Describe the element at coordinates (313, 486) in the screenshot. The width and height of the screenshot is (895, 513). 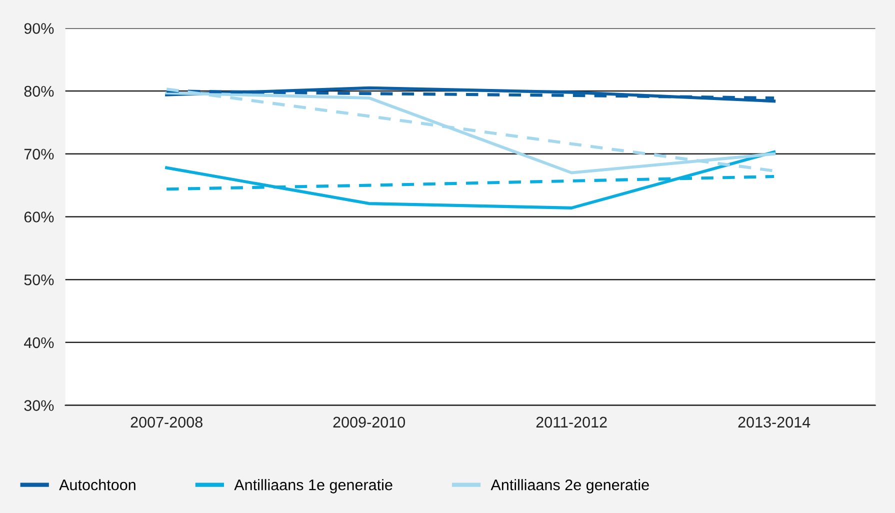
I see `legend-label: Antilliaans 1e generatie` at that location.